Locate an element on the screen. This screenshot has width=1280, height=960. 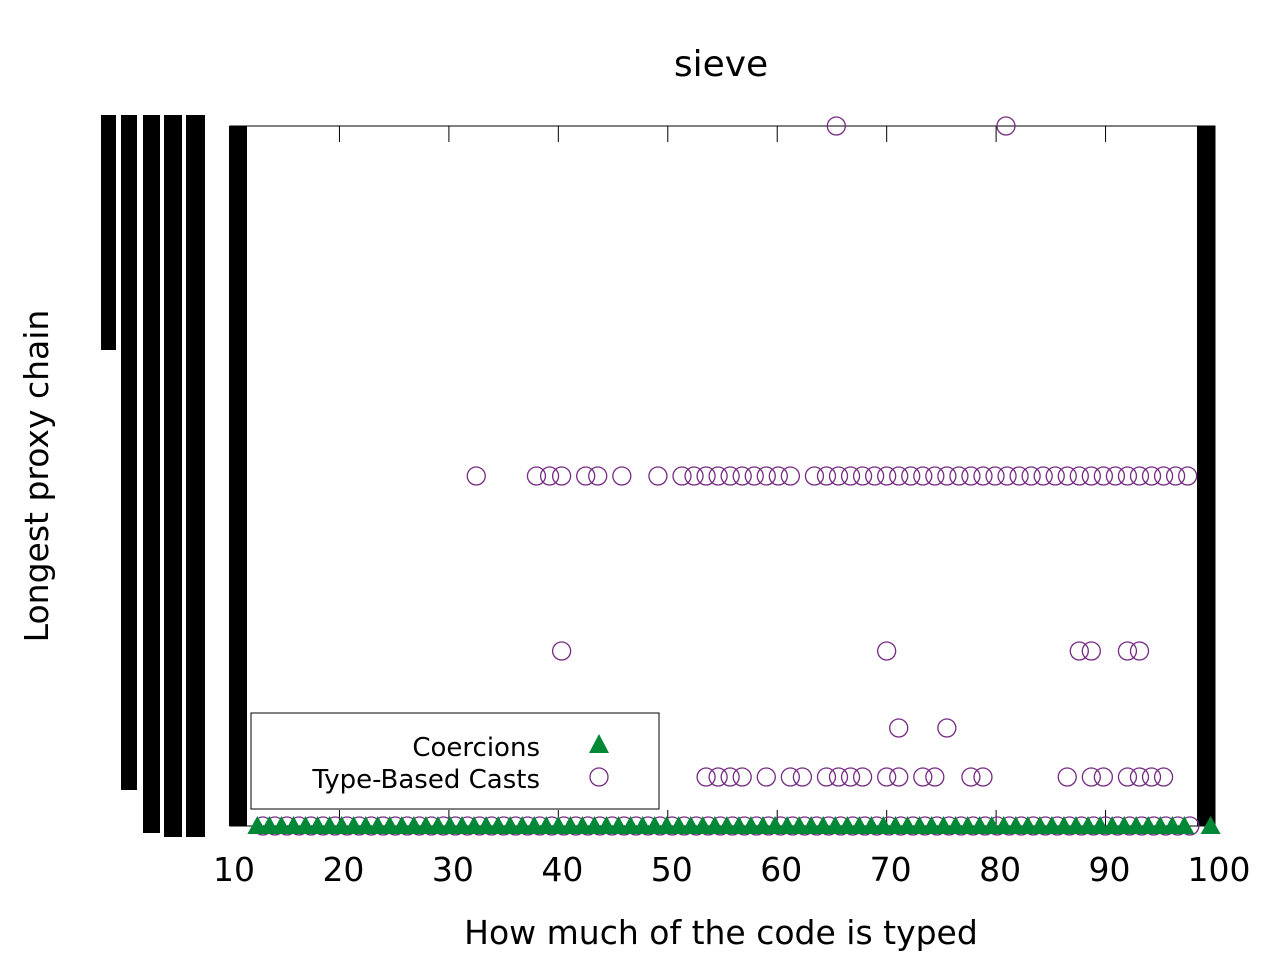
x-tick-label: 30 is located at coordinates (453, 869).